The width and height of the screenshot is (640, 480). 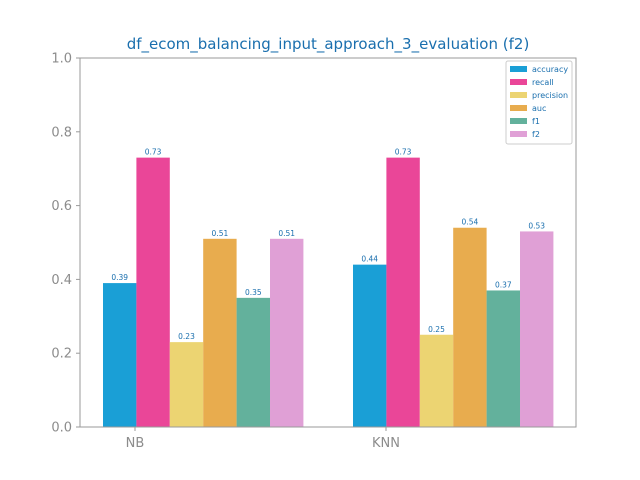 I want to click on bar-precision-knn, so click(x=436, y=380).